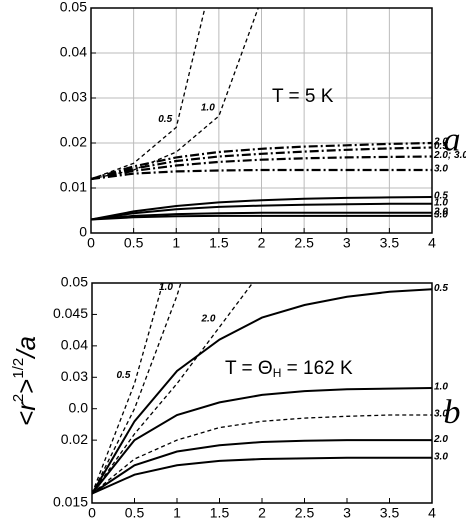 Image resolution: width=466 pixels, height=527 pixels. What do you see at coordinates (249, 368) in the screenshot?
I see `annotation-text: T = Θ` at bounding box center [249, 368].